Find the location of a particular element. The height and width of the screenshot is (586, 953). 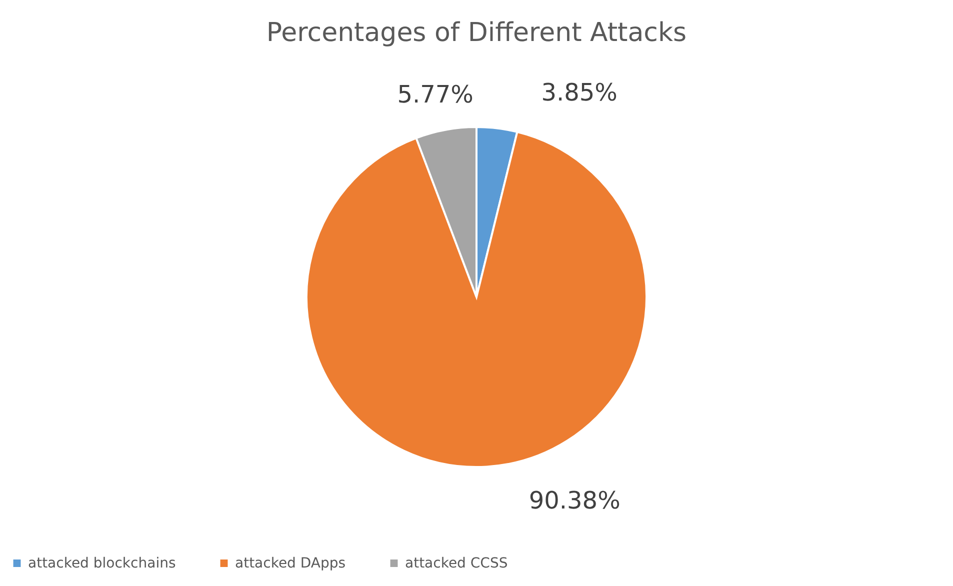

legend-label: attacked CCSS is located at coordinates (456, 563).